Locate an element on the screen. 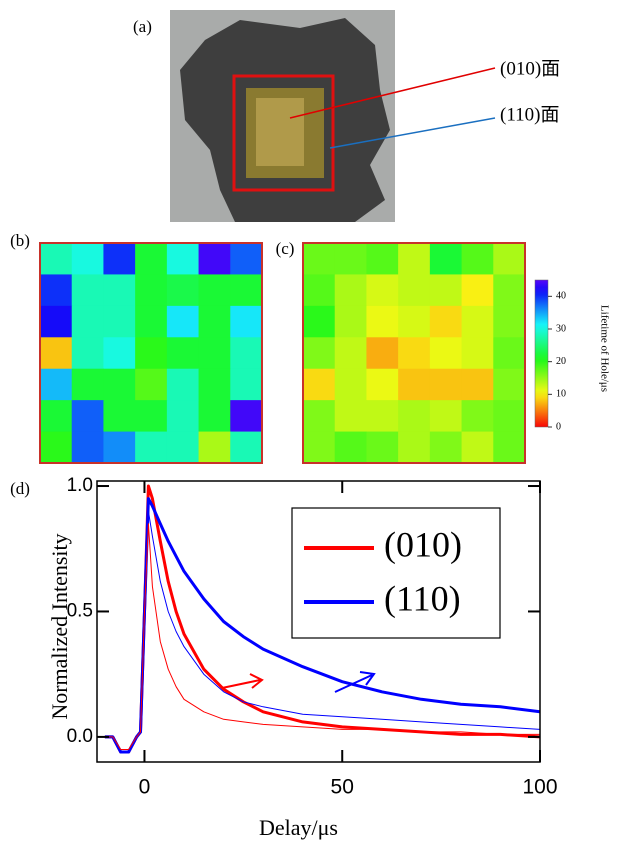 This screenshot has width=617, height=854. colorbar-tick-label: 20 is located at coordinates (561, 361).